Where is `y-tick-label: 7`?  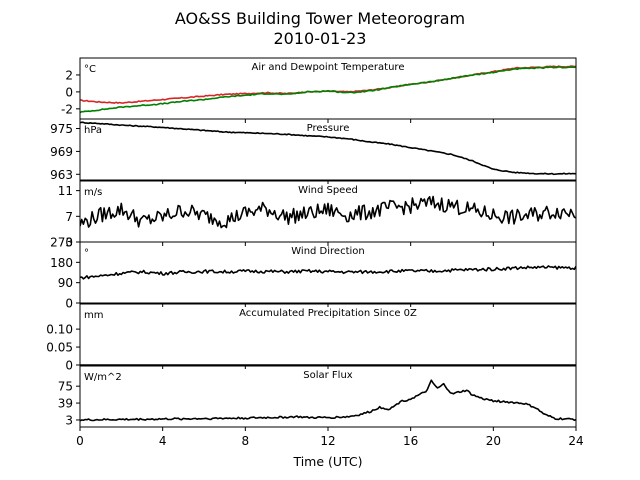
y-tick-label: 7 is located at coordinates (69, 217).